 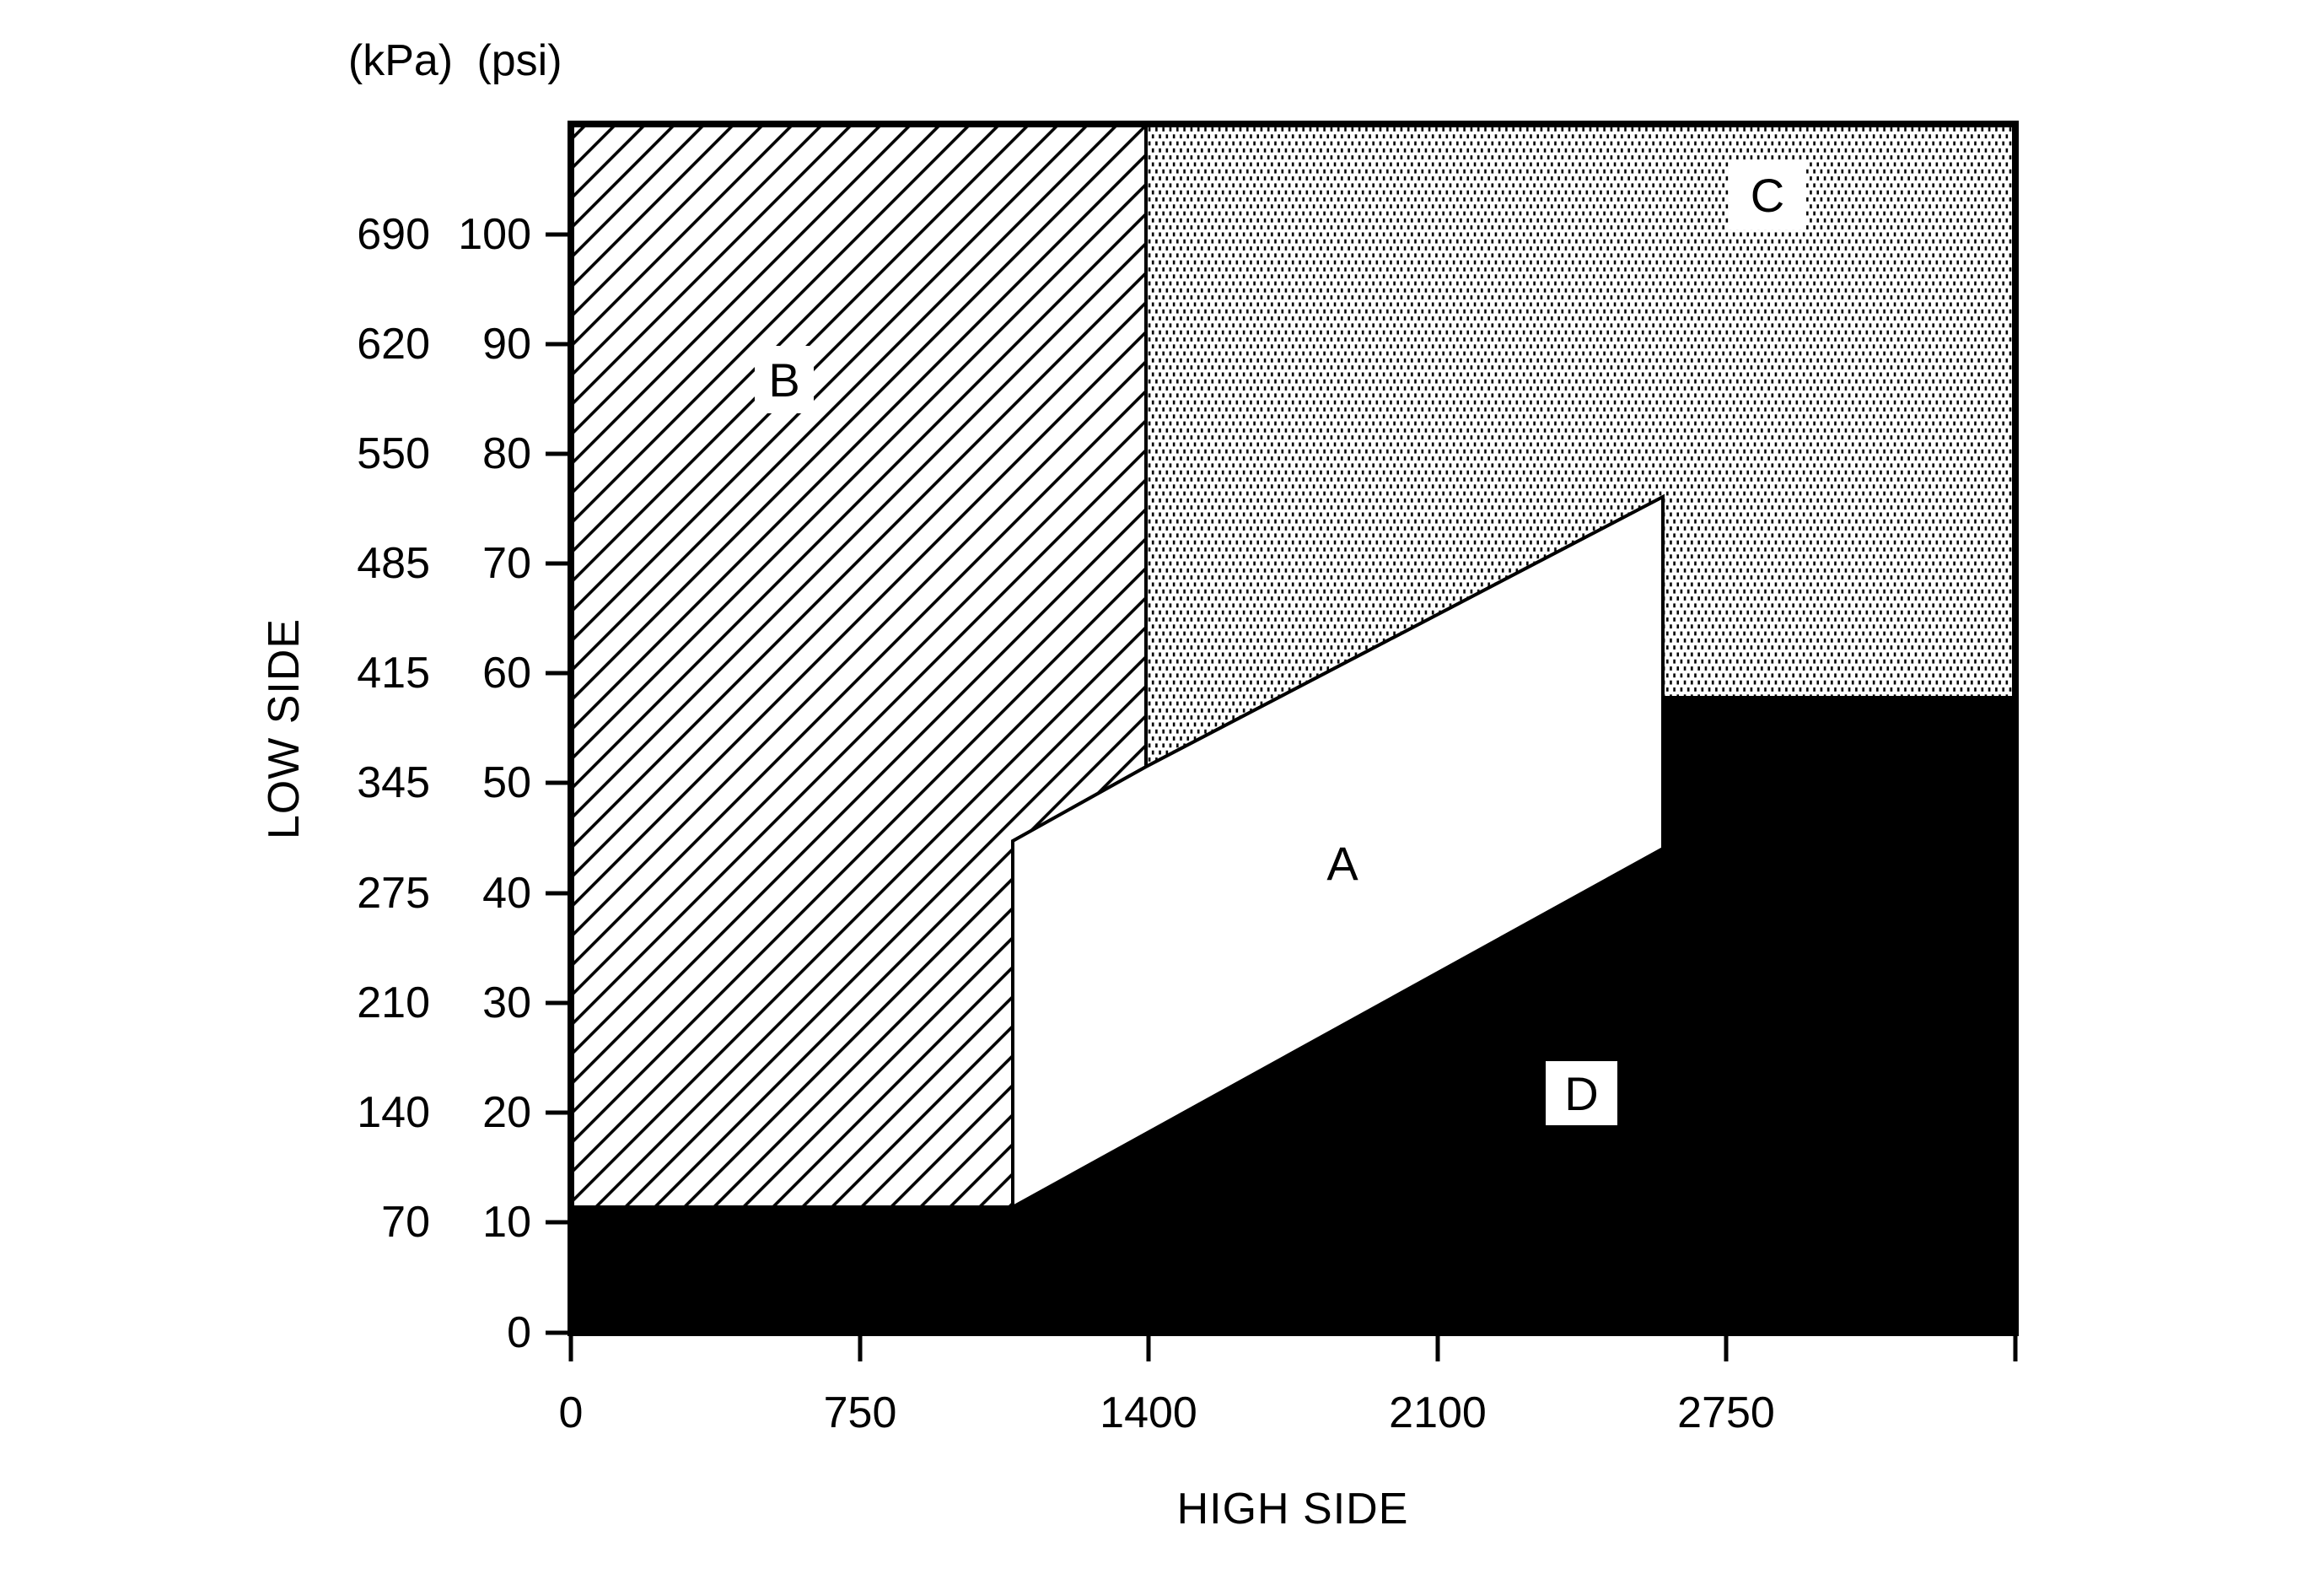 I want to click on x-tick-label: 1400, so click(x=1148, y=1412).